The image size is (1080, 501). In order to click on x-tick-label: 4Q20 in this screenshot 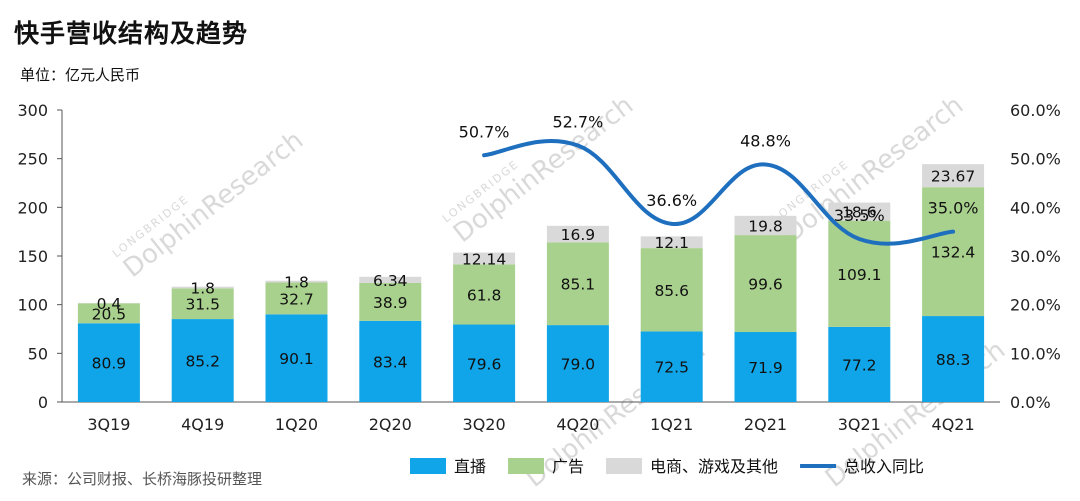, I will do `click(577, 424)`.